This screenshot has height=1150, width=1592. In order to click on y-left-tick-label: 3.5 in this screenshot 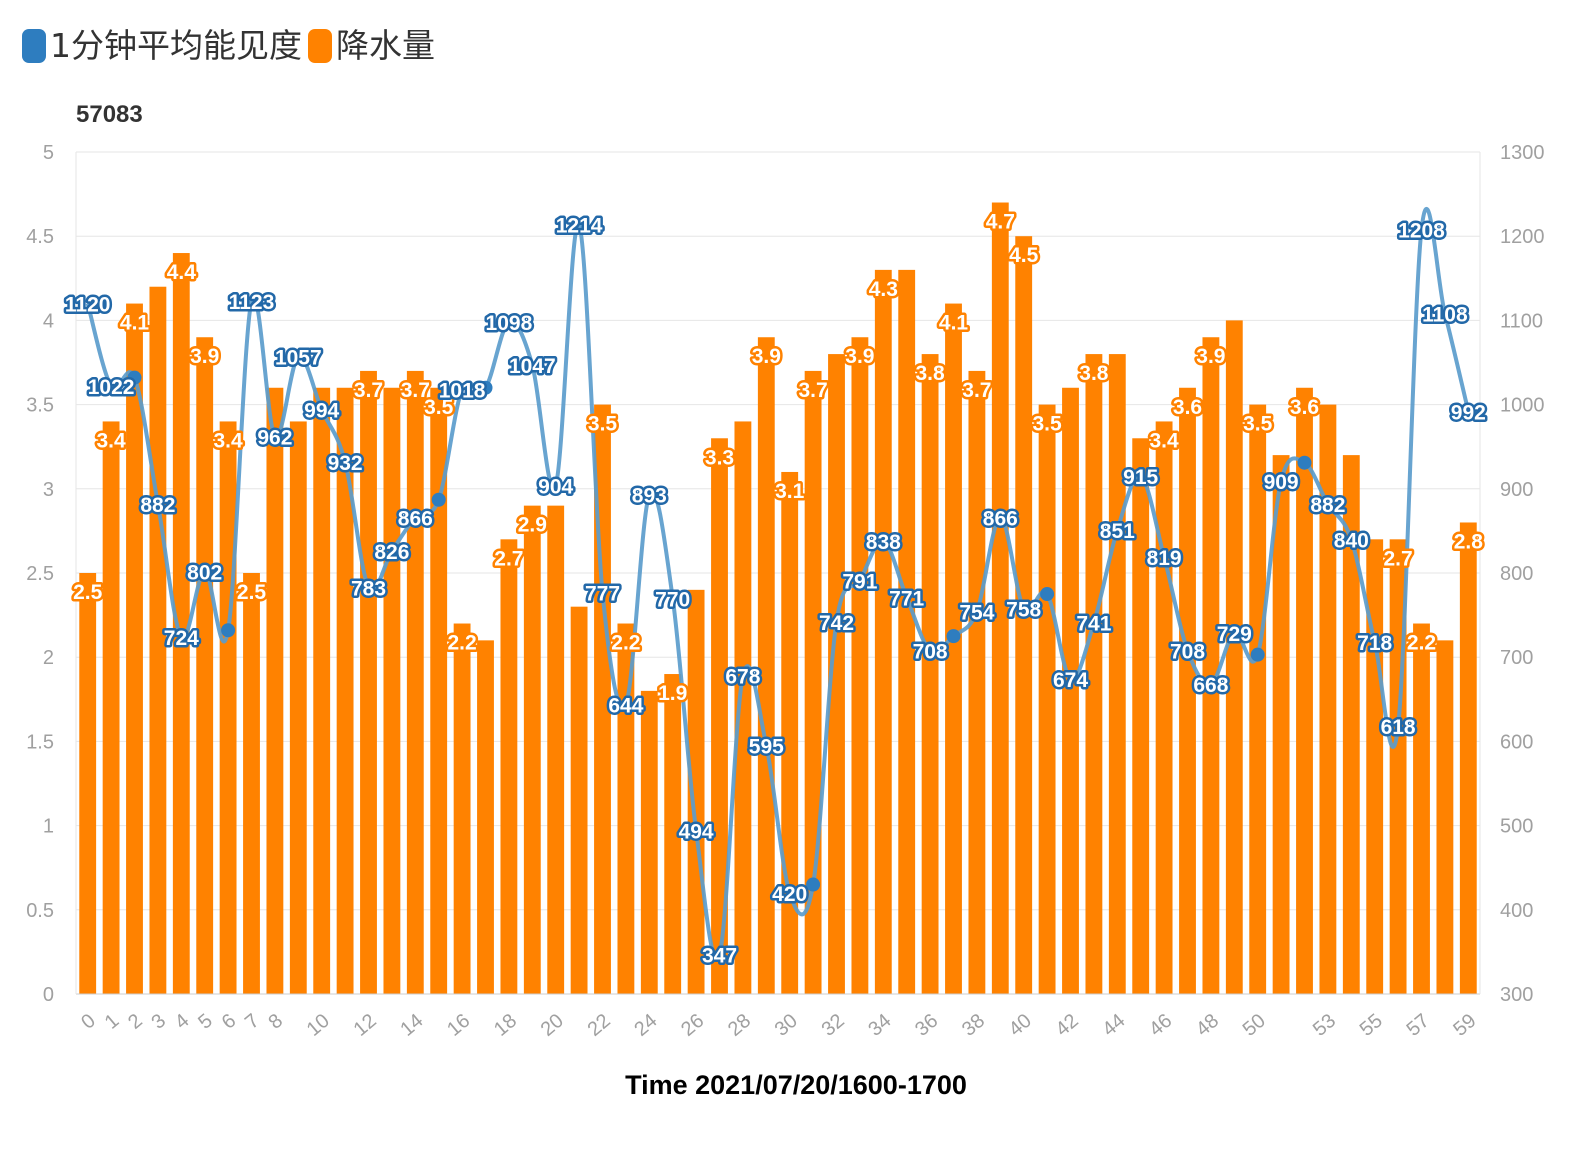, I will do `click(40, 406)`.